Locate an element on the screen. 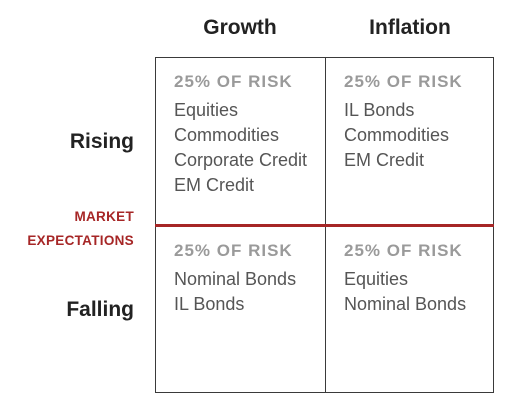 The width and height of the screenshot is (518, 414). column-header-inflation: Inflation is located at coordinates (410, 27).